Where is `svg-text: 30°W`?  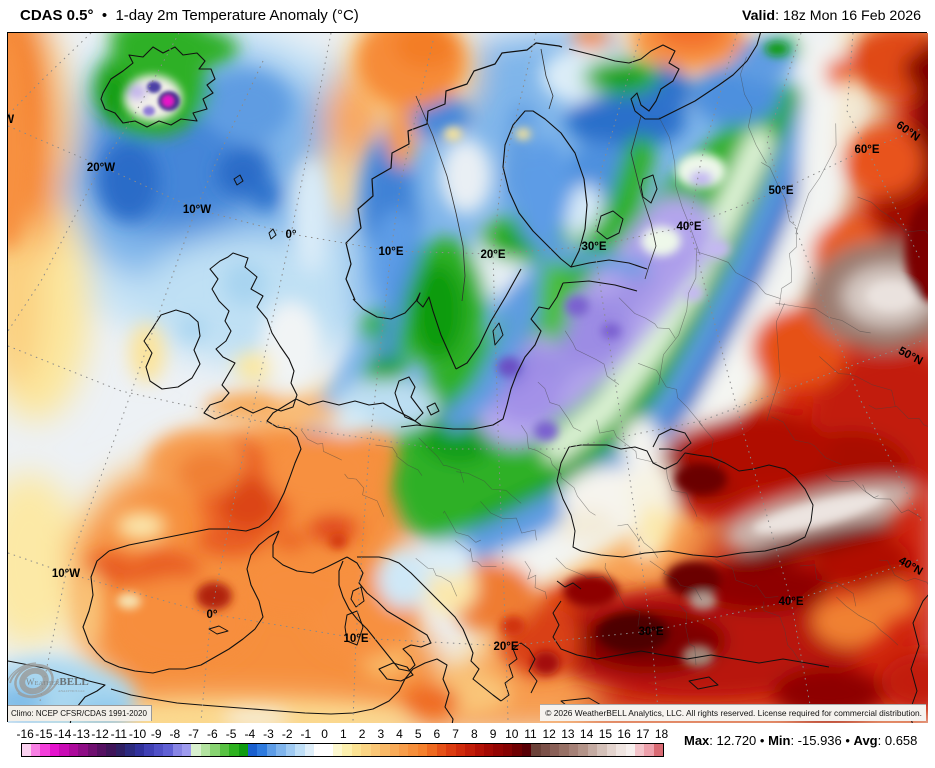 svg-text: 30°W is located at coordinates (11, 120).